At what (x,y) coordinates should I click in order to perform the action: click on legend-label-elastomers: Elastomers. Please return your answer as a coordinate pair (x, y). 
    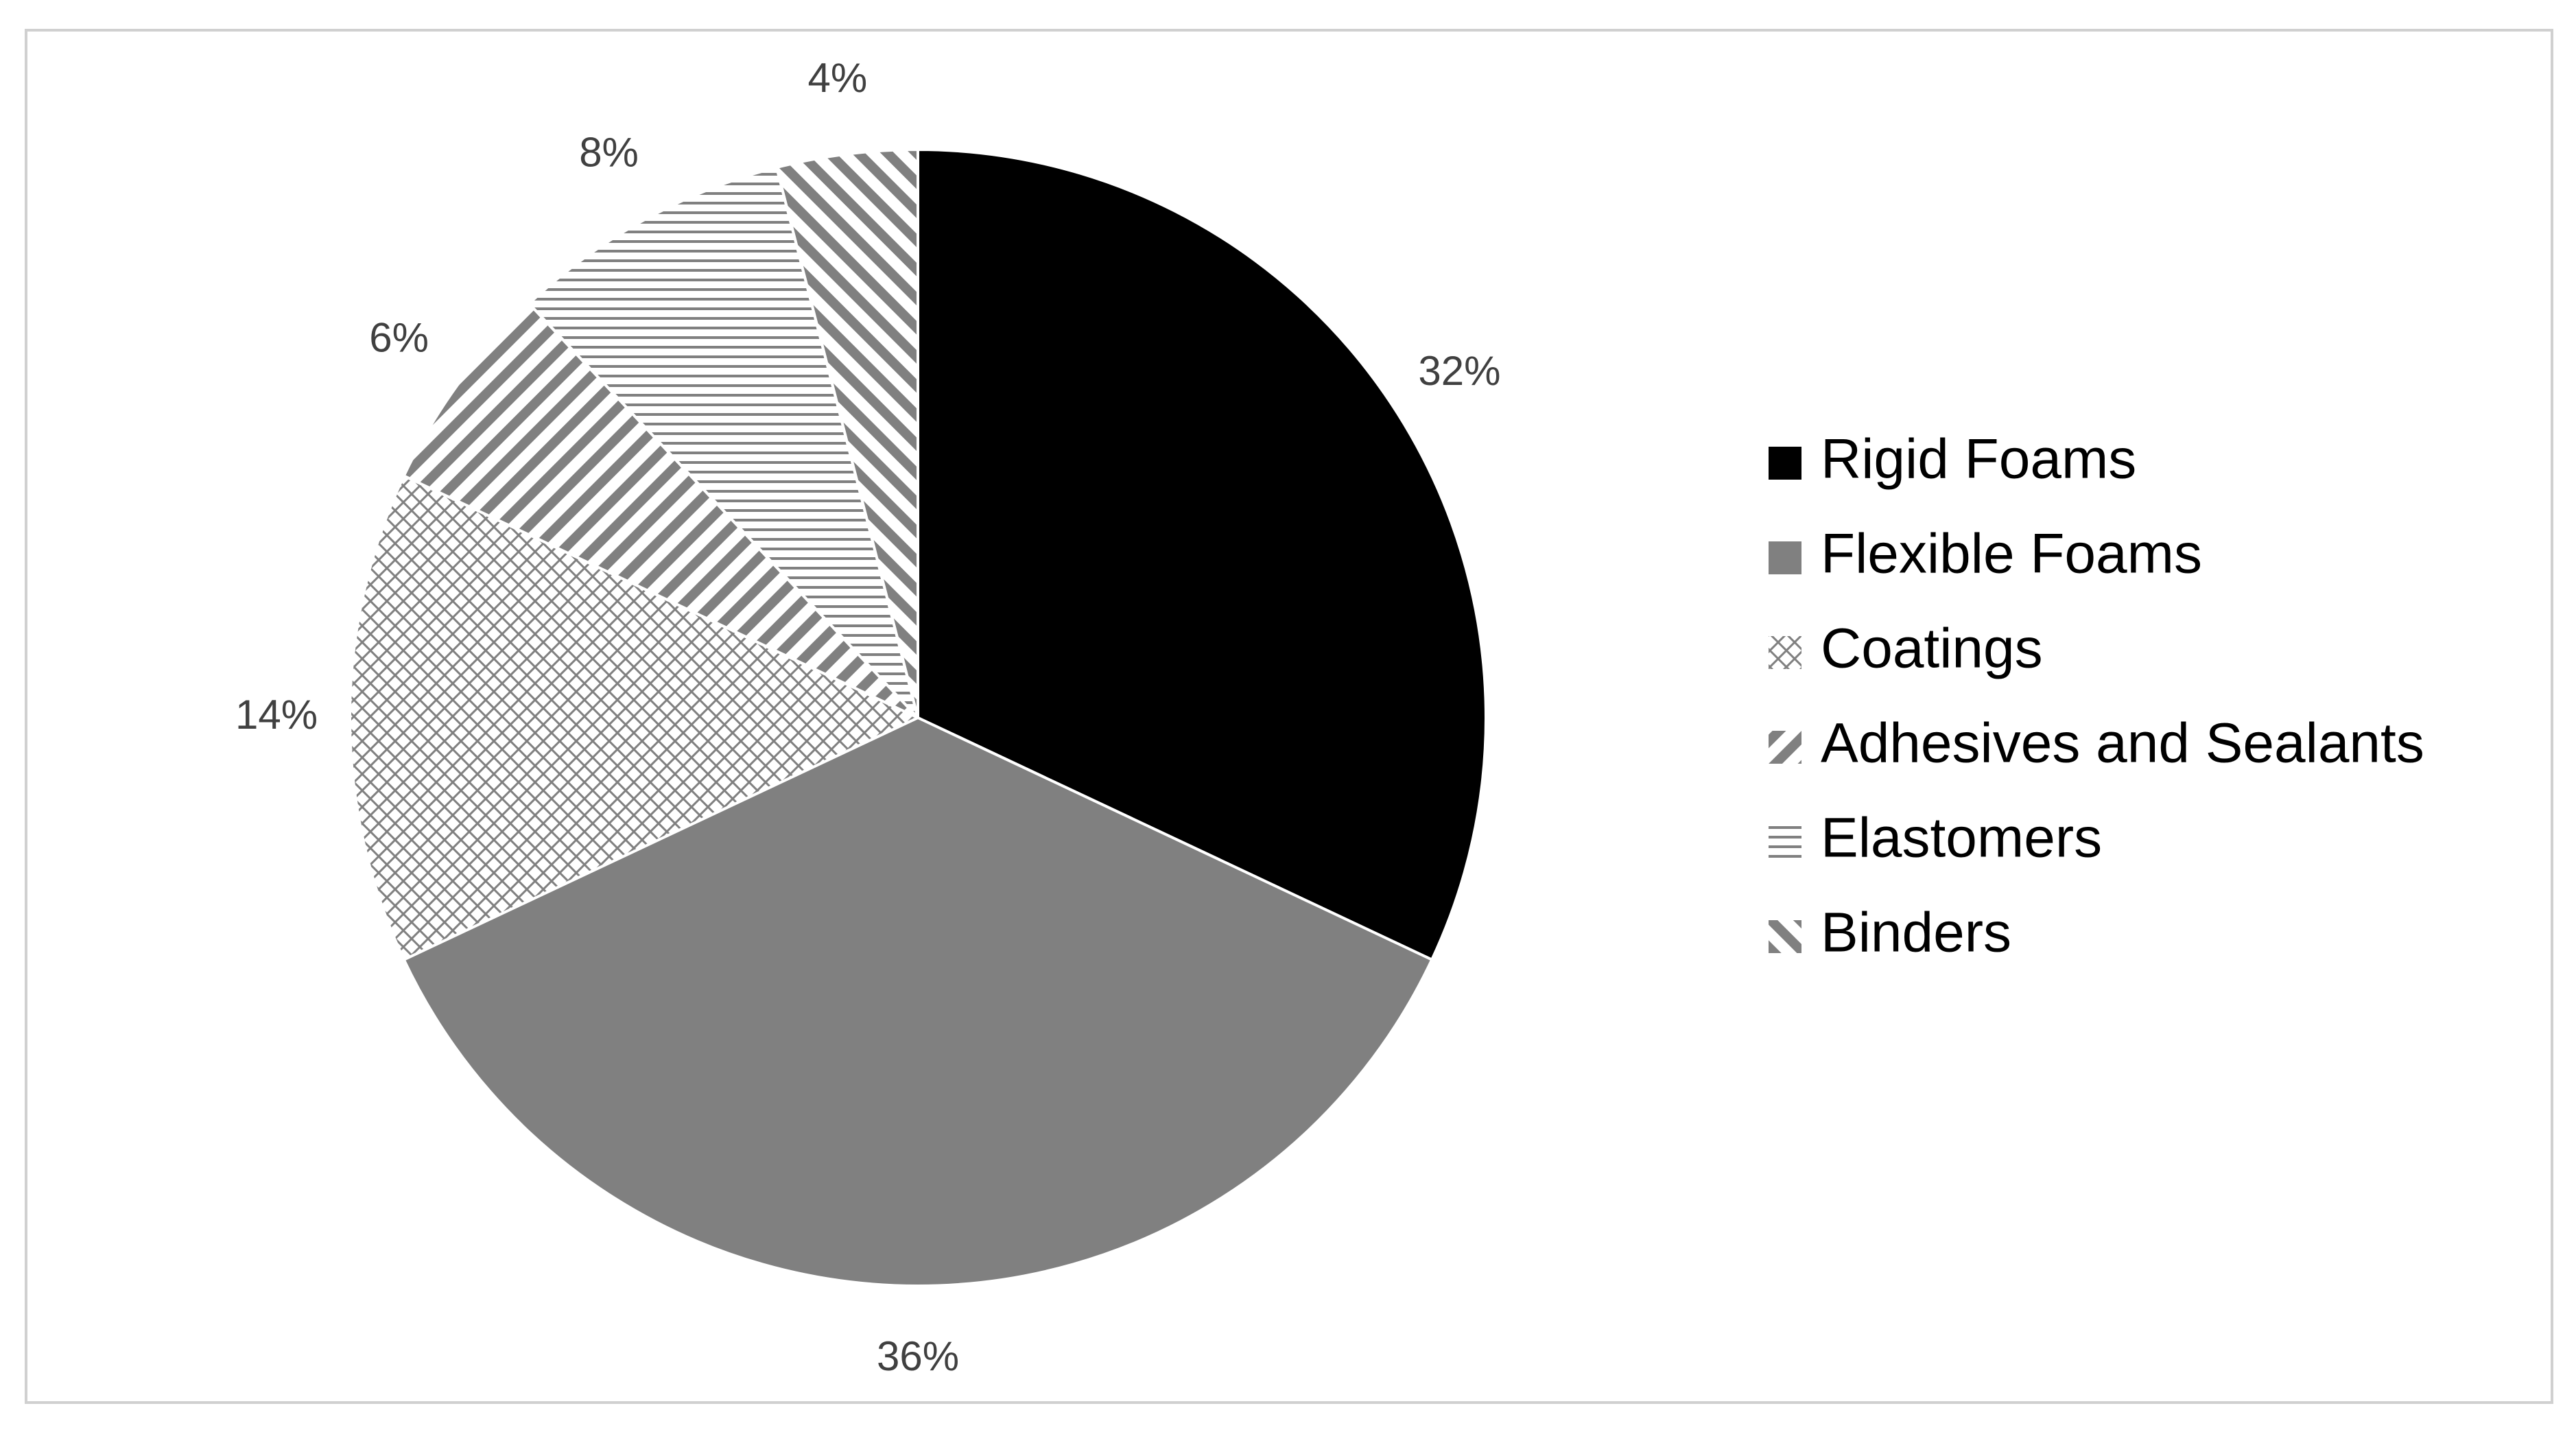
    Looking at the image, I should click on (1961, 838).